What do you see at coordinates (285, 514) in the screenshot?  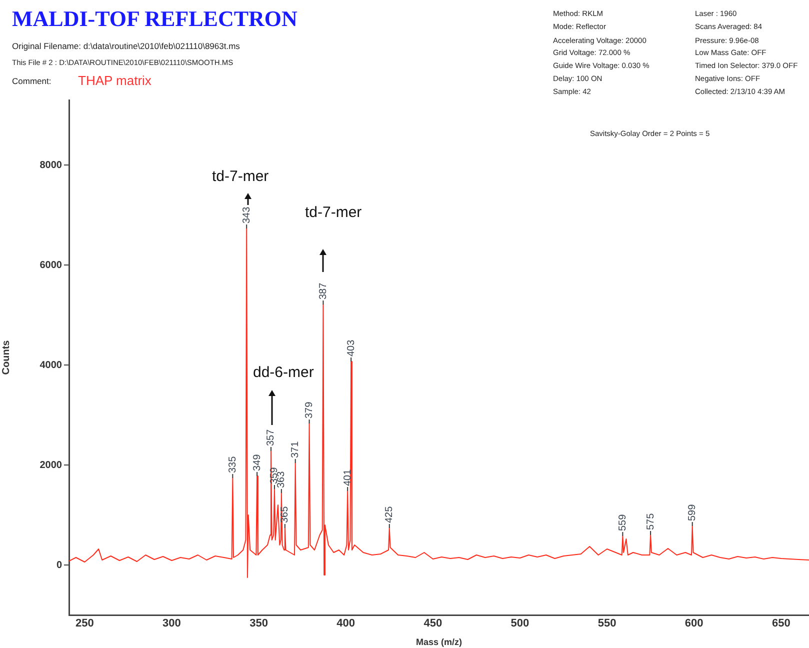 I see `annotation: 365` at bounding box center [285, 514].